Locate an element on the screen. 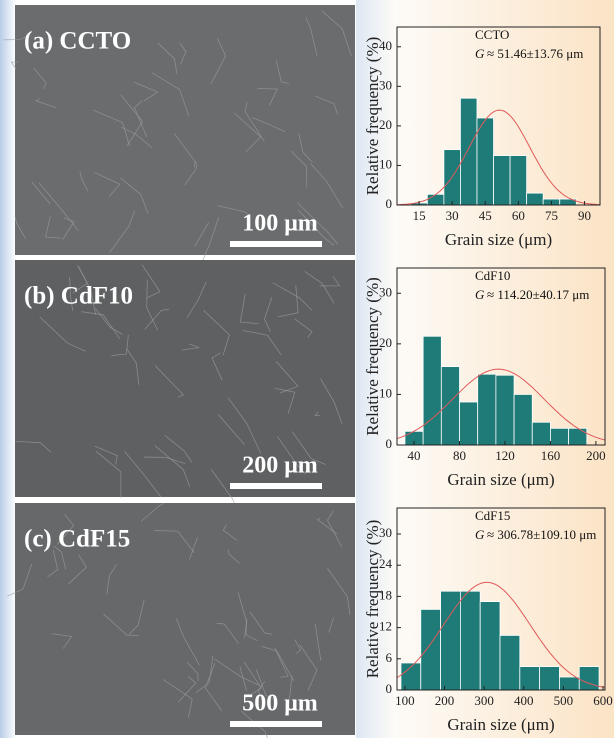  x-tick-label: 100 is located at coordinates (405, 700).